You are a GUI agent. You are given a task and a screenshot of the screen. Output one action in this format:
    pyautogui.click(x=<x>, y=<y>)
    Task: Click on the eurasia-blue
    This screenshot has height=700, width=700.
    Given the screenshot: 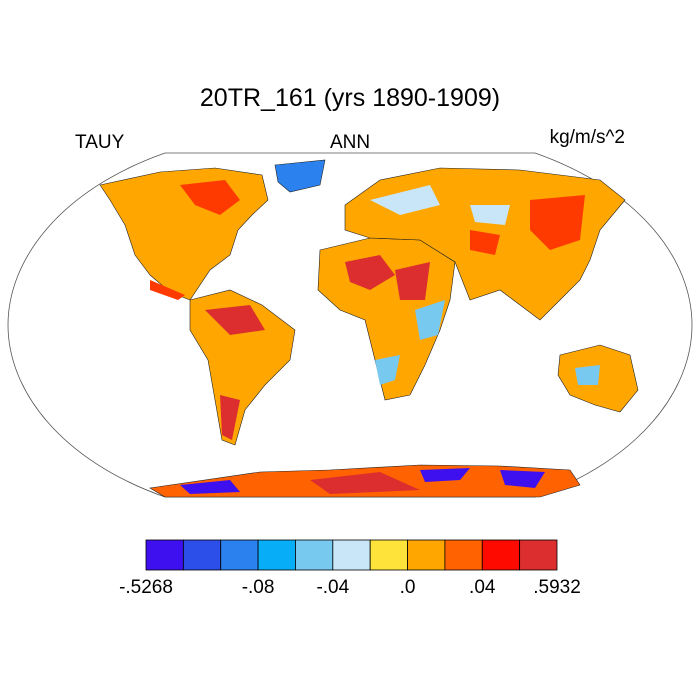 What is the action you would take?
    pyautogui.click(x=440, y=205)
    